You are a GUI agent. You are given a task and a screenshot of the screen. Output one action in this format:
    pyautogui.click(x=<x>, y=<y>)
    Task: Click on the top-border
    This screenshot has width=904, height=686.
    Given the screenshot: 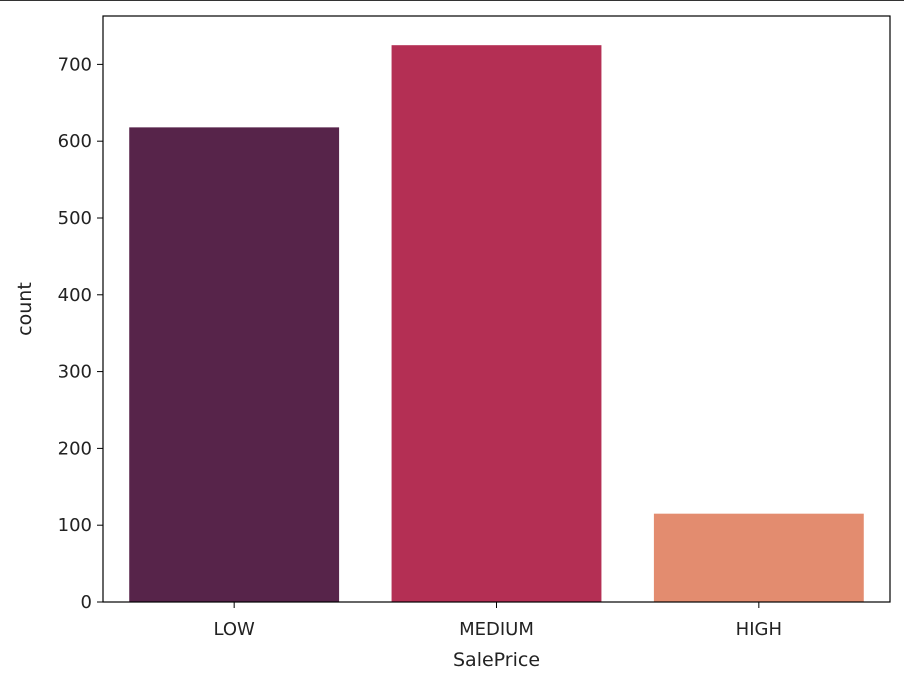 What is the action you would take?
    pyautogui.click(x=452, y=0)
    